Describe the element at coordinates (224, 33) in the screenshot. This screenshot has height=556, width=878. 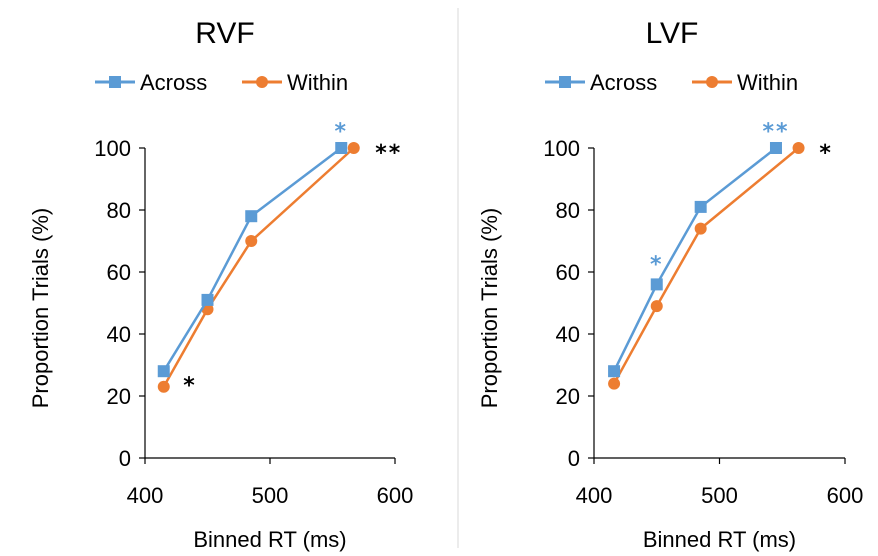
I see `chart-title: RVF` at that location.